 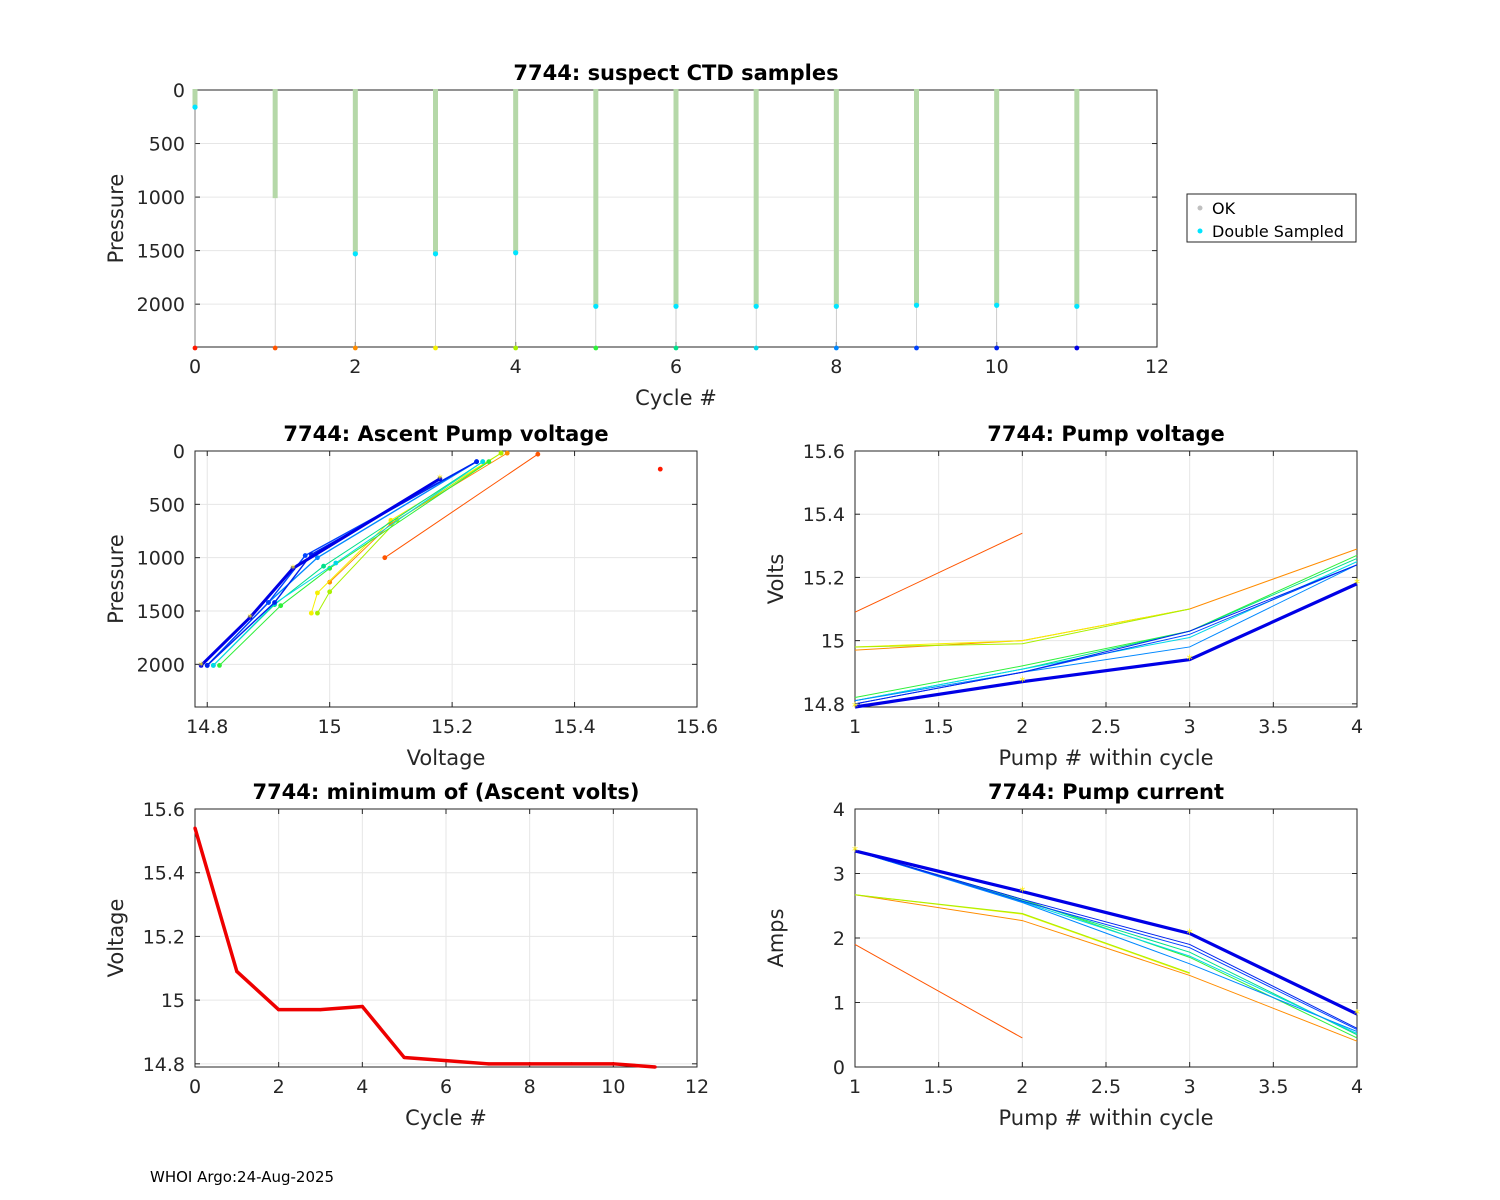 What do you see at coordinates (164, 937) in the screenshot?
I see `y-tick-label: 15.2` at bounding box center [164, 937].